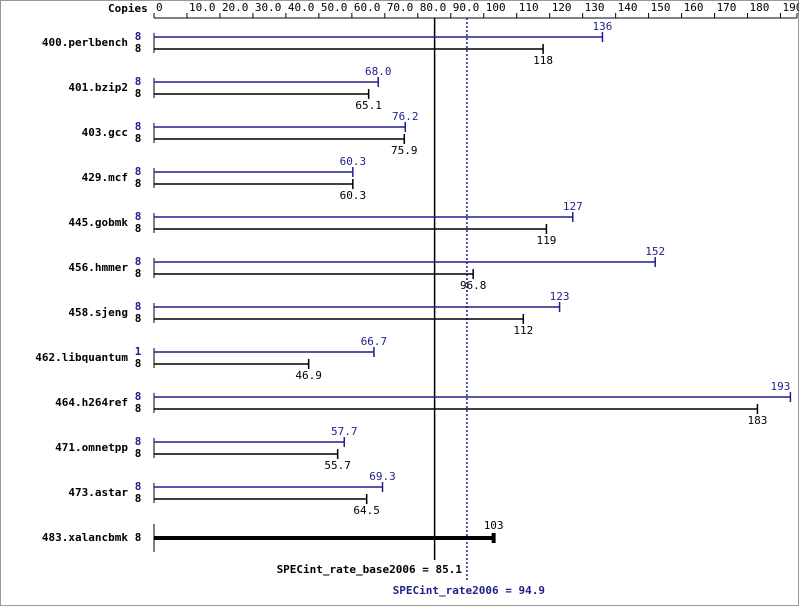 The height and width of the screenshot is (606, 799). Describe the element at coordinates (496, 7) in the screenshot. I see `x-tick-label: 100` at that location.